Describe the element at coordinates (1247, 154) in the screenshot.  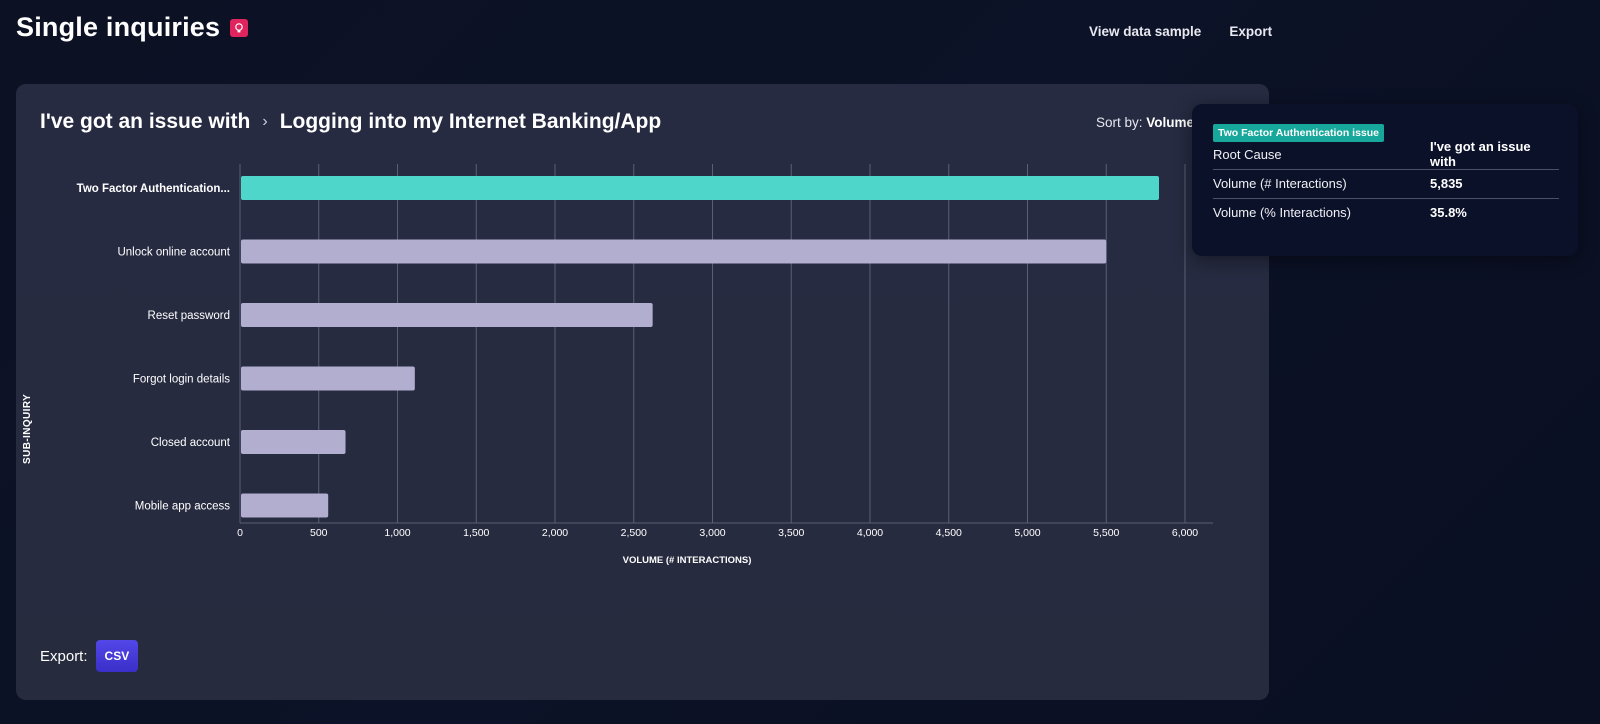
I see `tooltip-row-label: Root Cause` at that location.